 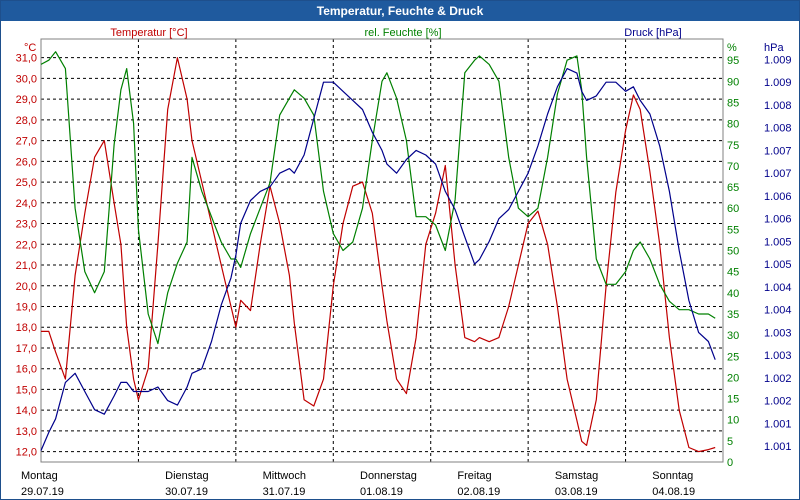 What do you see at coordinates (284, 492) in the screenshot?
I see `date-label: 31.07.19` at bounding box center [284, 492].